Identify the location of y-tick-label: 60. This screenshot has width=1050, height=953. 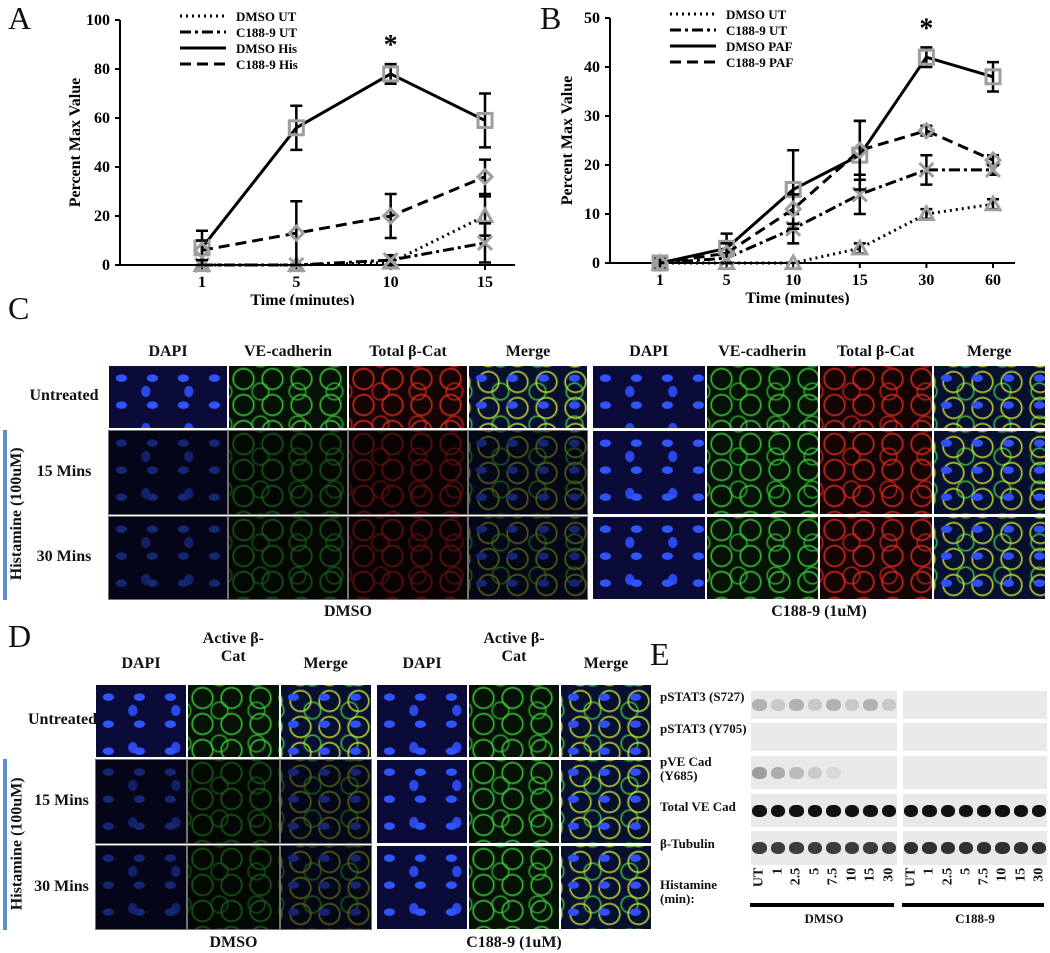
(102, 118).